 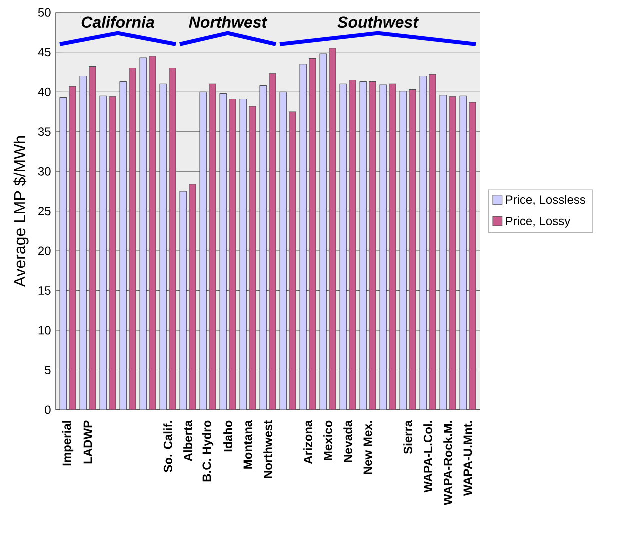 What do you see at coordinates (44, 92) in the screenshot?
I see `y-tick-label: 40` at bounding box center [44, 92].